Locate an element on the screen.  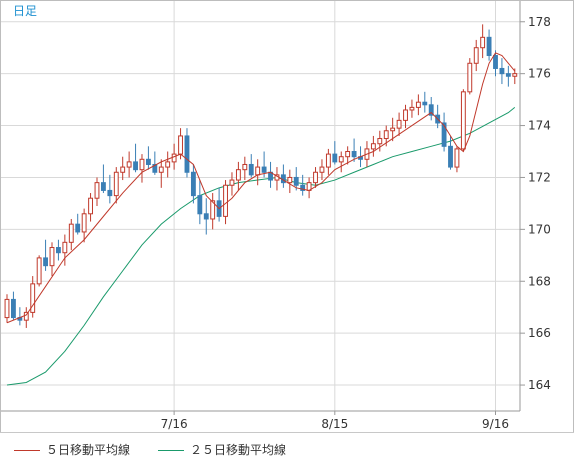
y-tick-label: 178 is located at coordinates (539, 22).